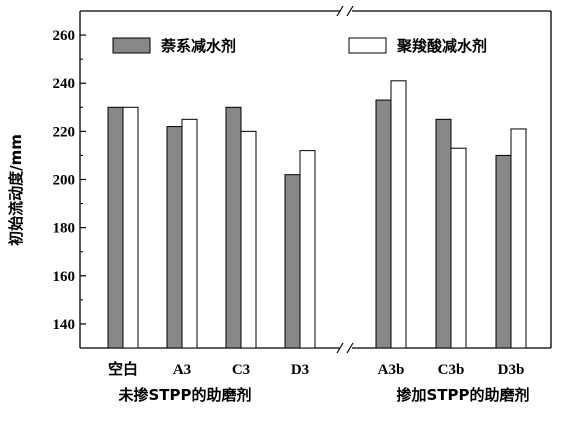  What do you see at coordinates (64, 229) in the screenshot?
I see `y-tick-label: 180` at bounding box center [64, 229].